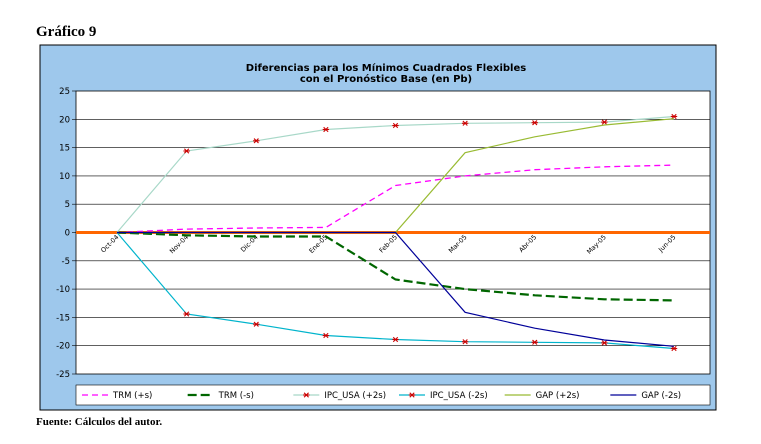 This screenshot has height=444, width=761. What do you see at coordinates (67, 205) in the screenshot?
I see `y-tick-label: 5` at bounding box center [67, 205].